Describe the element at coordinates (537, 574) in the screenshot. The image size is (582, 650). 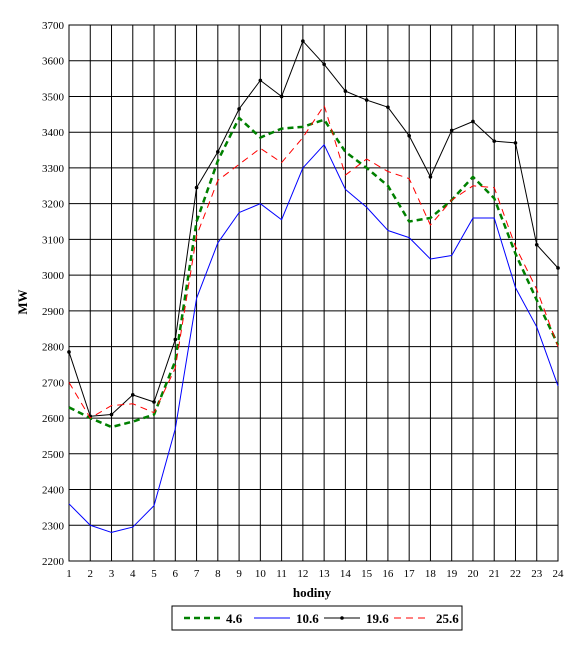
I see `x-tick-label: 23` at that location.